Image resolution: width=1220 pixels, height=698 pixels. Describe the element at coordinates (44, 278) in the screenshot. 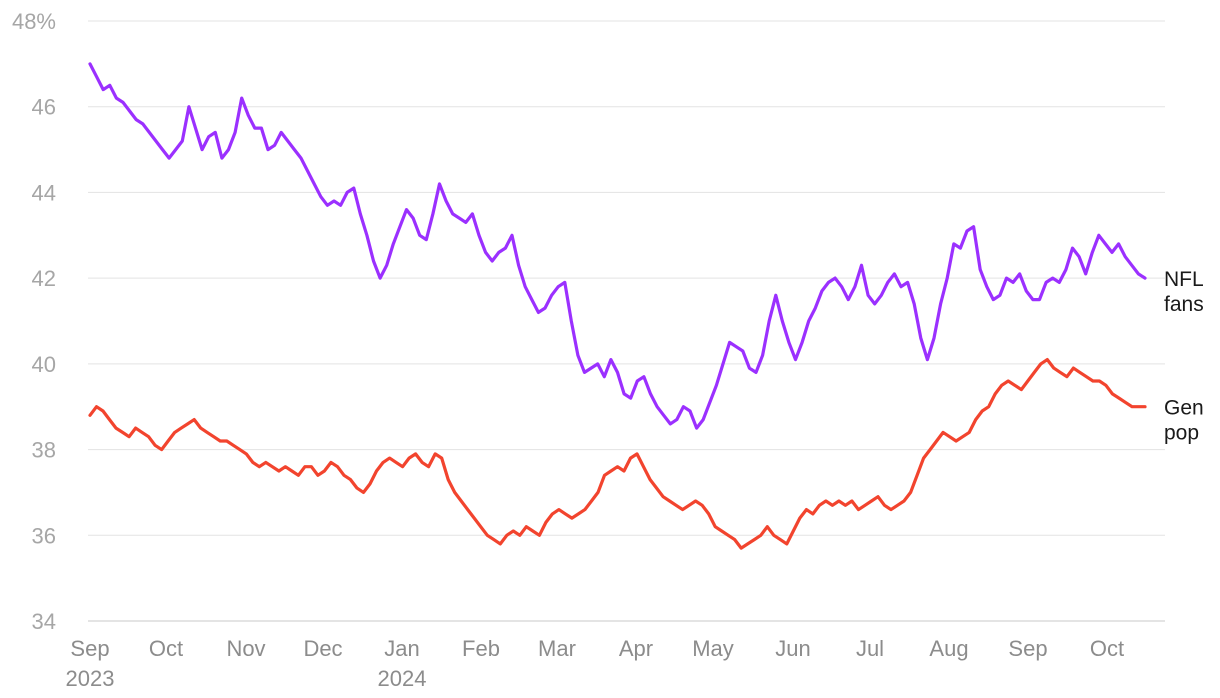

I see `y-tick-label: 42` at that location.